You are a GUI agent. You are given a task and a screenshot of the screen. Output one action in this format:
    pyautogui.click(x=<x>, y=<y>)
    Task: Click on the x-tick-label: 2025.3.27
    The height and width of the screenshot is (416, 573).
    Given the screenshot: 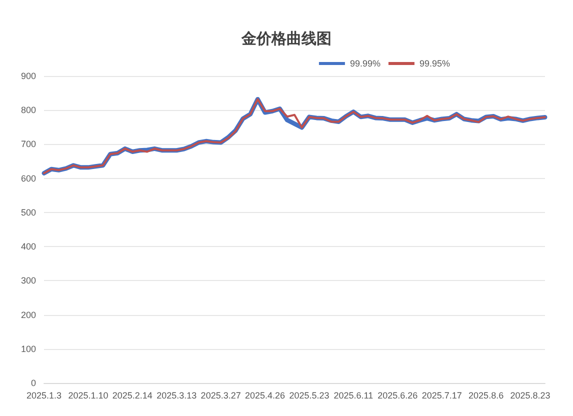 What is the action you would take?
    pyautogui.click(x=220, y=395)
    